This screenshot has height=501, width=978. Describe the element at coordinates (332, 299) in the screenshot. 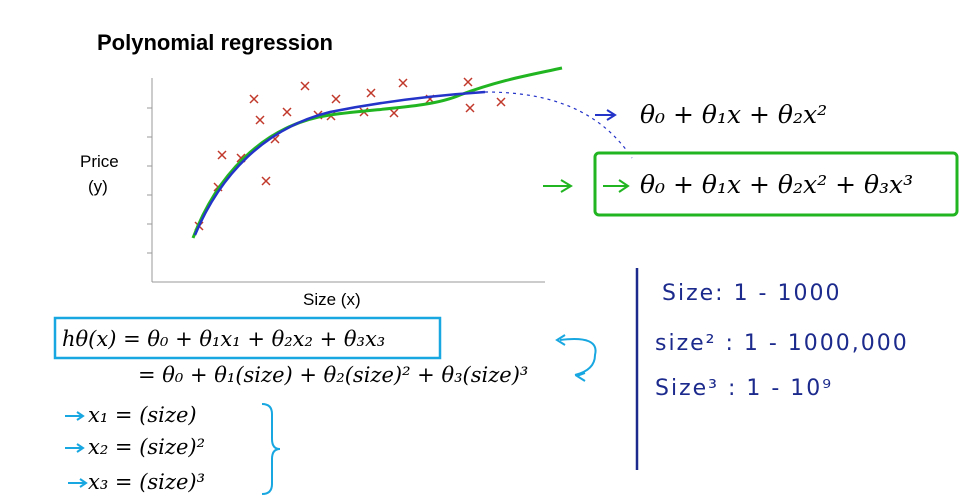

I see `x-label: Size (x)` at that location.